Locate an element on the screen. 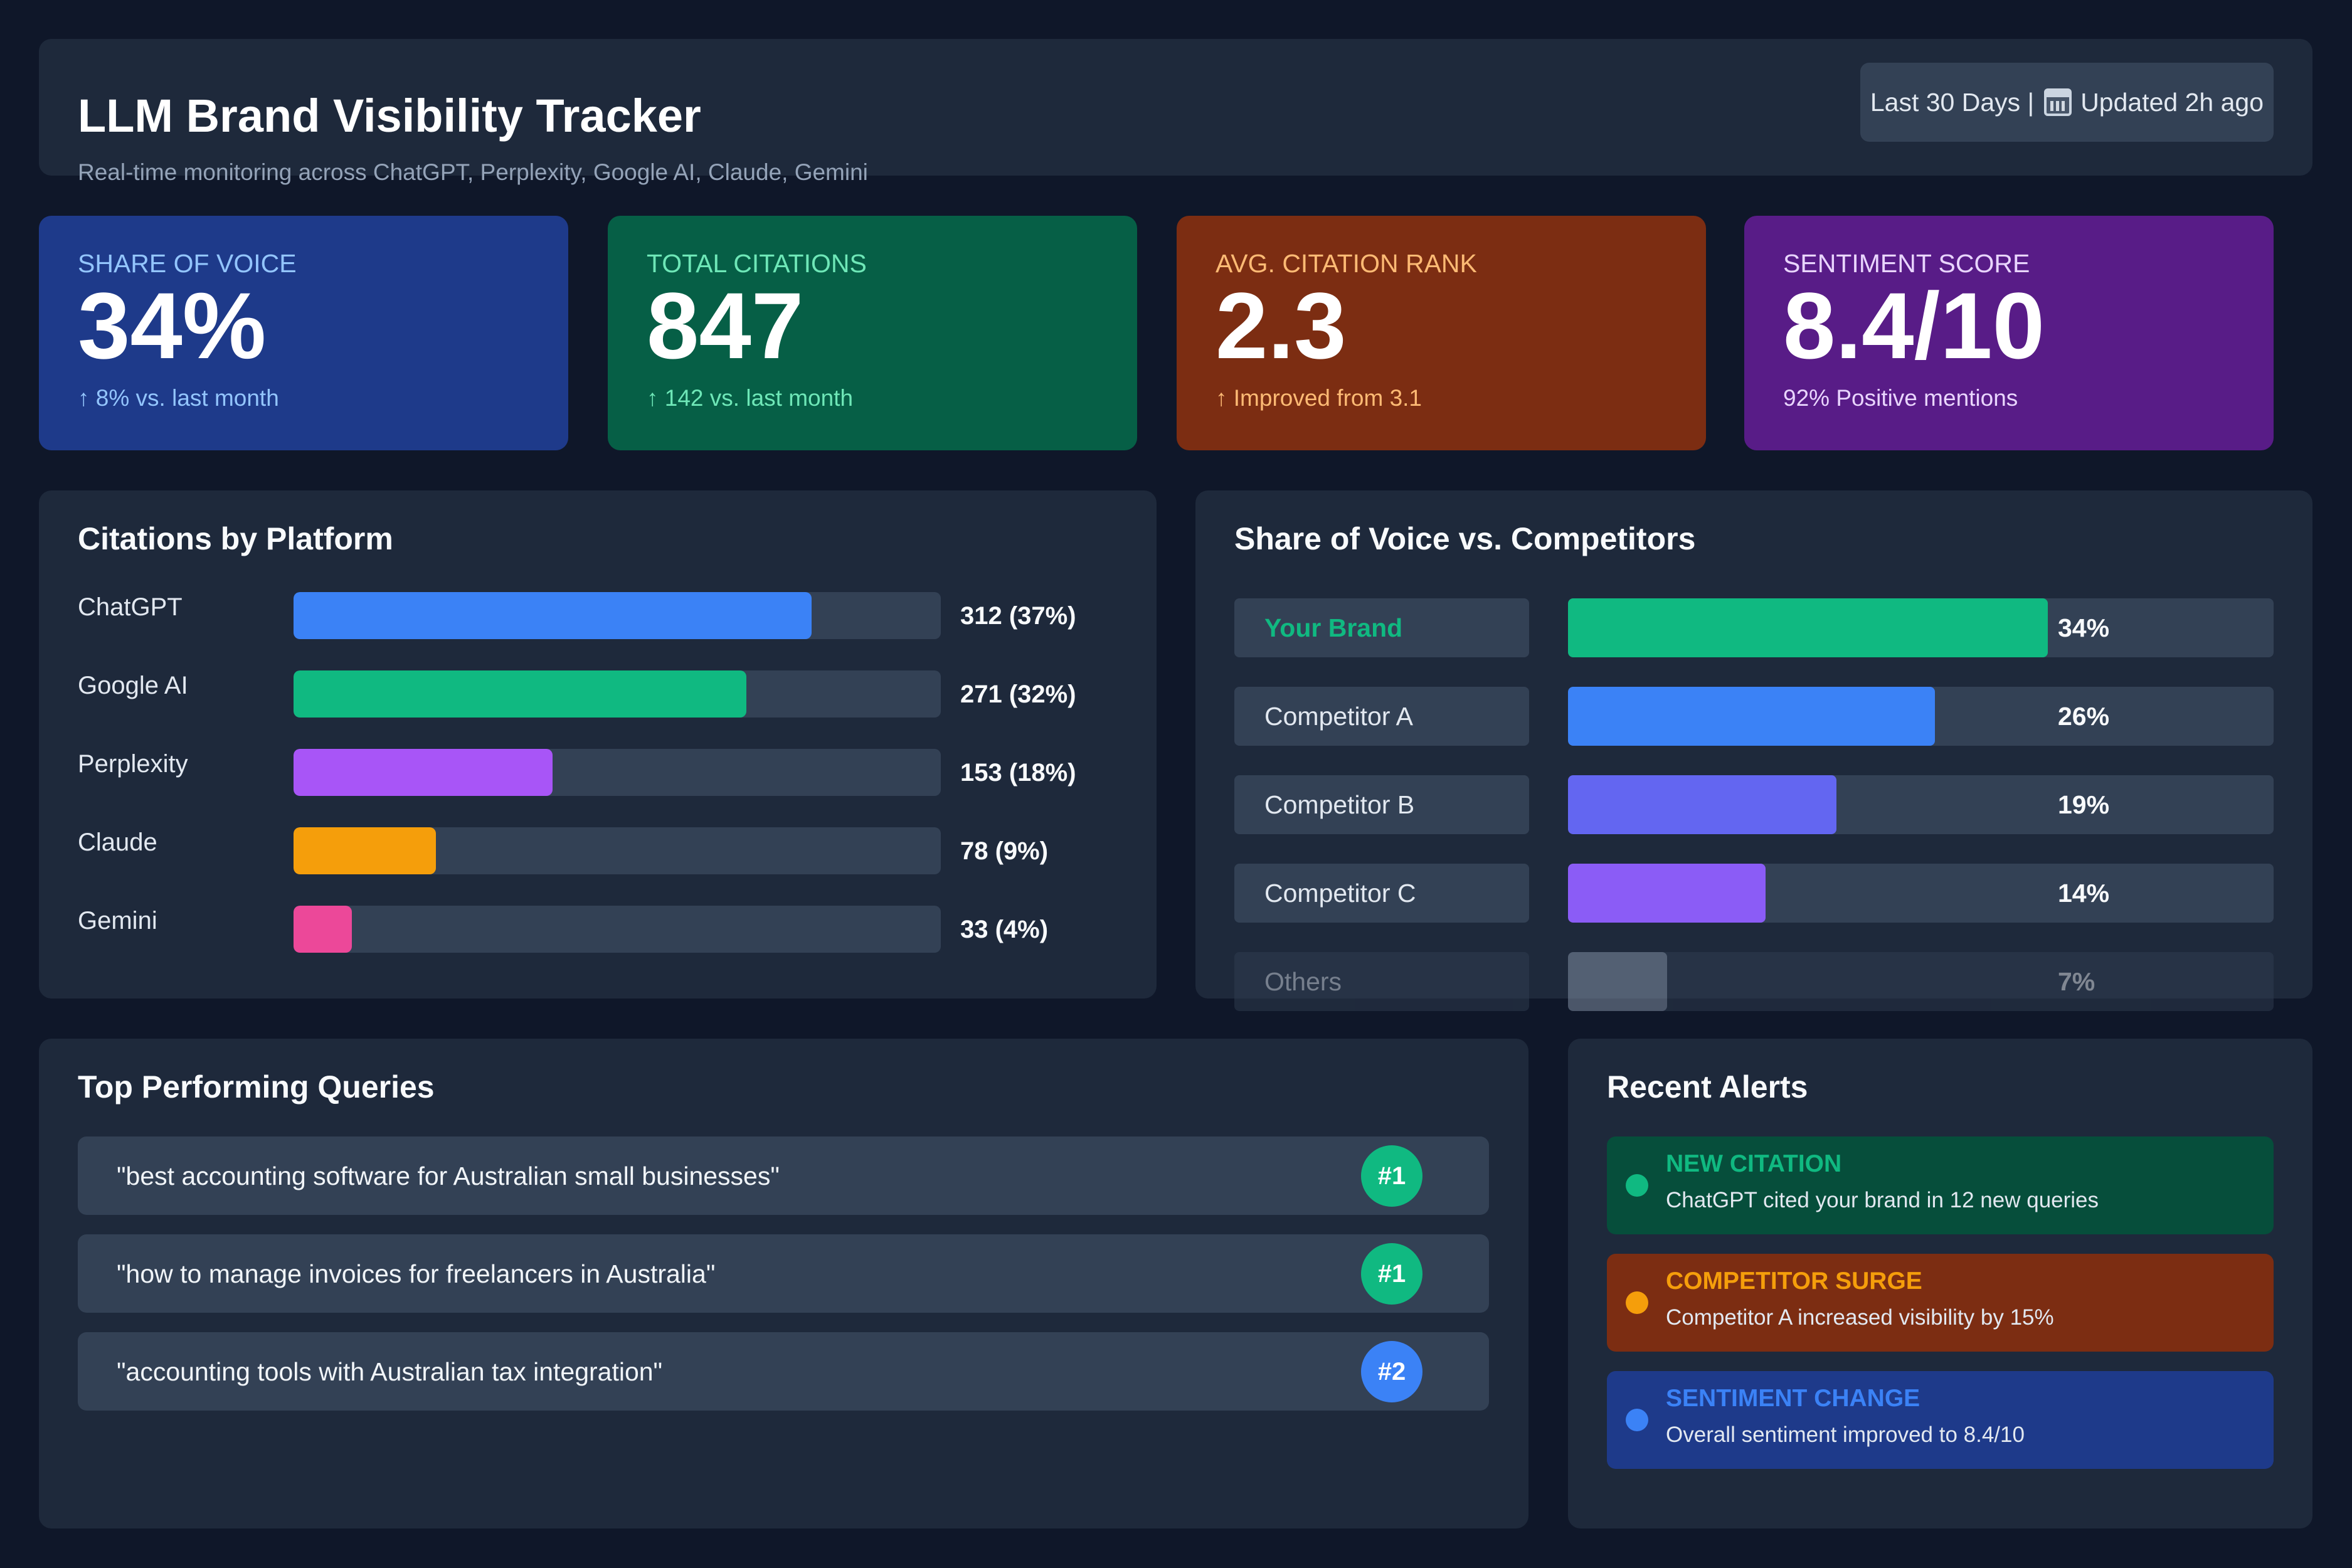 The image size is (2352, 1568). kpi-note: ↑ 8% vs. last month is located at coordinates (178, 398).